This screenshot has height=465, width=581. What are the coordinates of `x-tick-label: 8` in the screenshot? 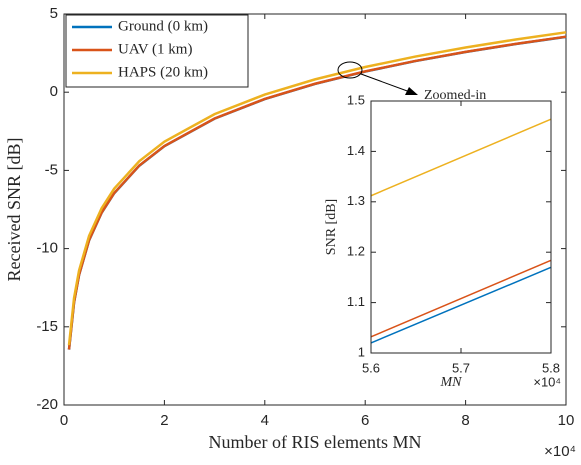 It's located at (465, 420).